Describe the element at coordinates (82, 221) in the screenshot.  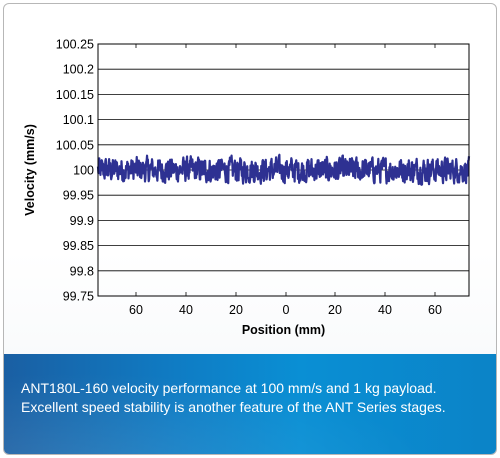
I see `y-tick-label: 99.9` at that location.